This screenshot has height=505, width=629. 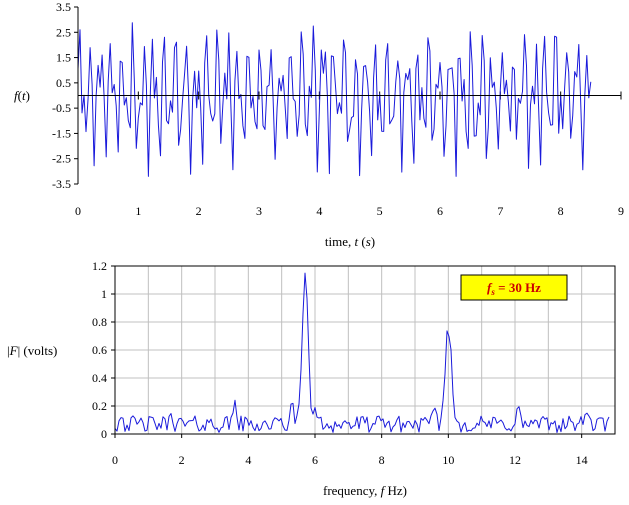 What do you see at coordinates (621, 211) in the screenshot?
I see `x-tick-label: 9` at bounding box center [621, 211].